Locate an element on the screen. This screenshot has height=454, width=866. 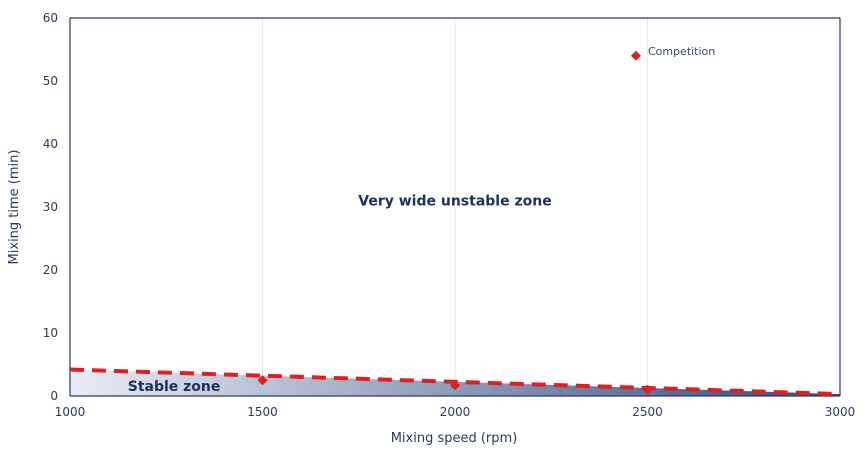
legend: Competition is located at coordinates (681, 51).